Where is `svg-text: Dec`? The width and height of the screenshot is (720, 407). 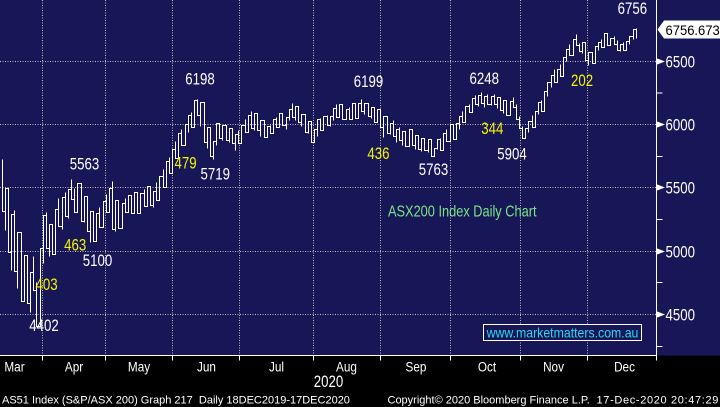 svg-text: Dec is located at coordinates (624, 367).